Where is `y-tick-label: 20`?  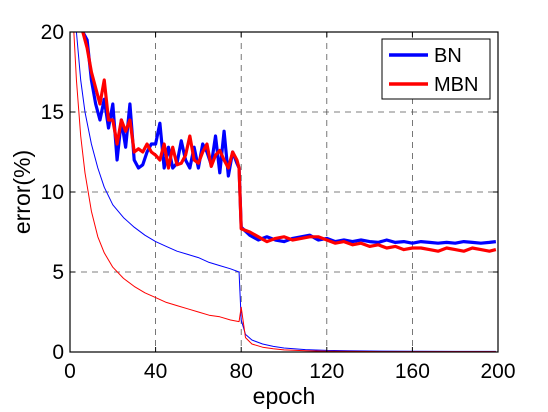 y-tick-label: 20 is located at coordinates (52, 32).